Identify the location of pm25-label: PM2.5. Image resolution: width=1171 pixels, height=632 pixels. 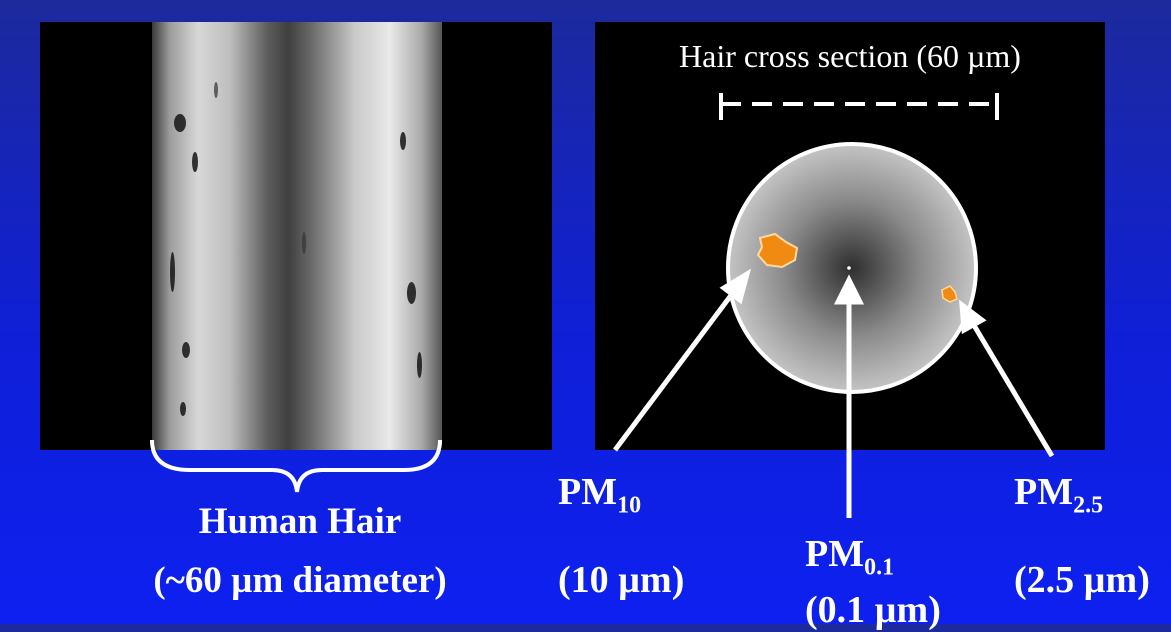
(1058, 494).